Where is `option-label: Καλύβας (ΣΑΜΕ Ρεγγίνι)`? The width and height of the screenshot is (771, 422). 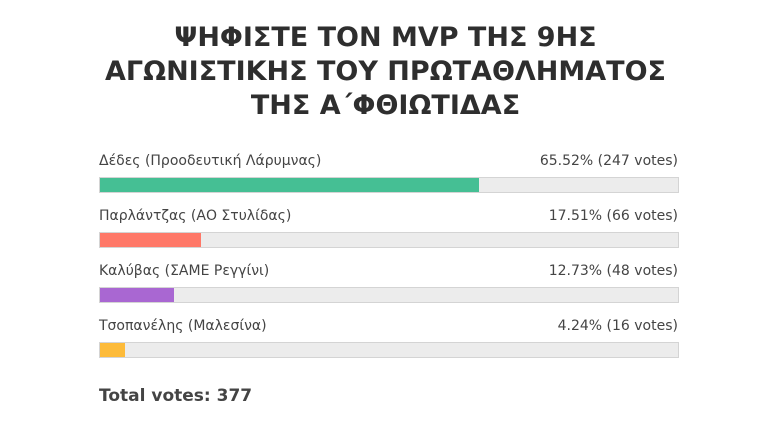
option-label: Καλύβας (ΣΑΜΕ Ρεγγίνι) is located at coordinates (184, 271).